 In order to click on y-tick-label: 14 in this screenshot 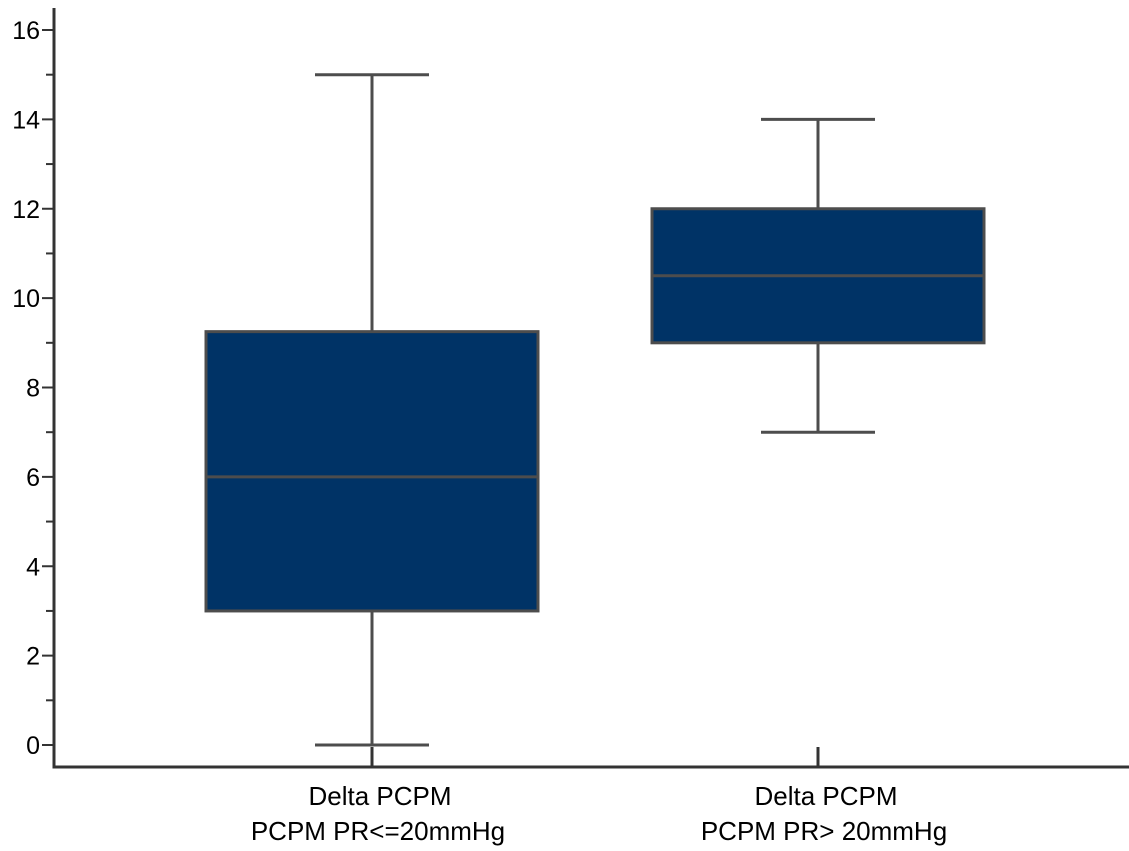, I will do `click(26, 120)`.